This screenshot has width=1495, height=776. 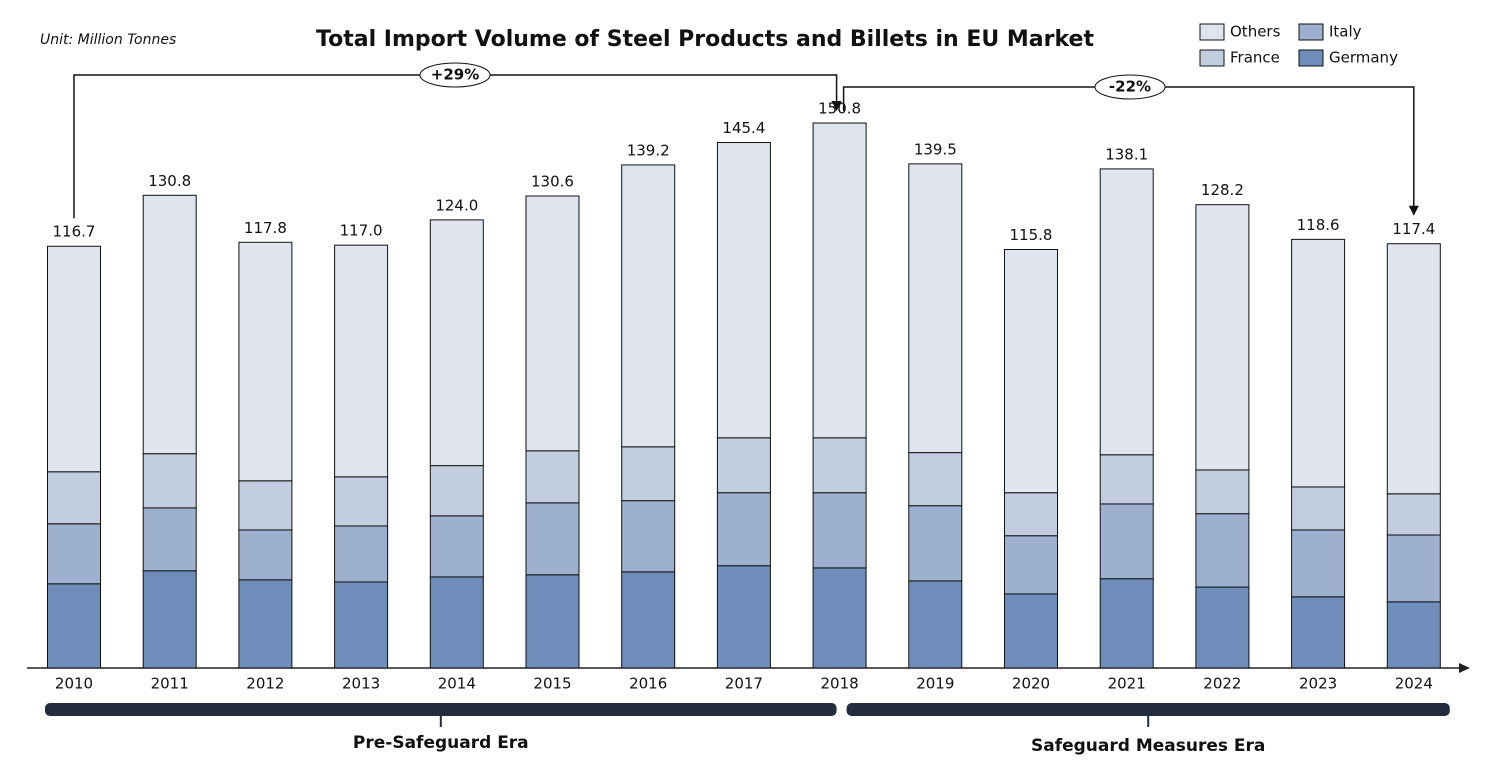 What do you see at coordinates (1126, 154) in the screenshot?
I see `total-label: 138.1` at bounding box center [1126, 154].